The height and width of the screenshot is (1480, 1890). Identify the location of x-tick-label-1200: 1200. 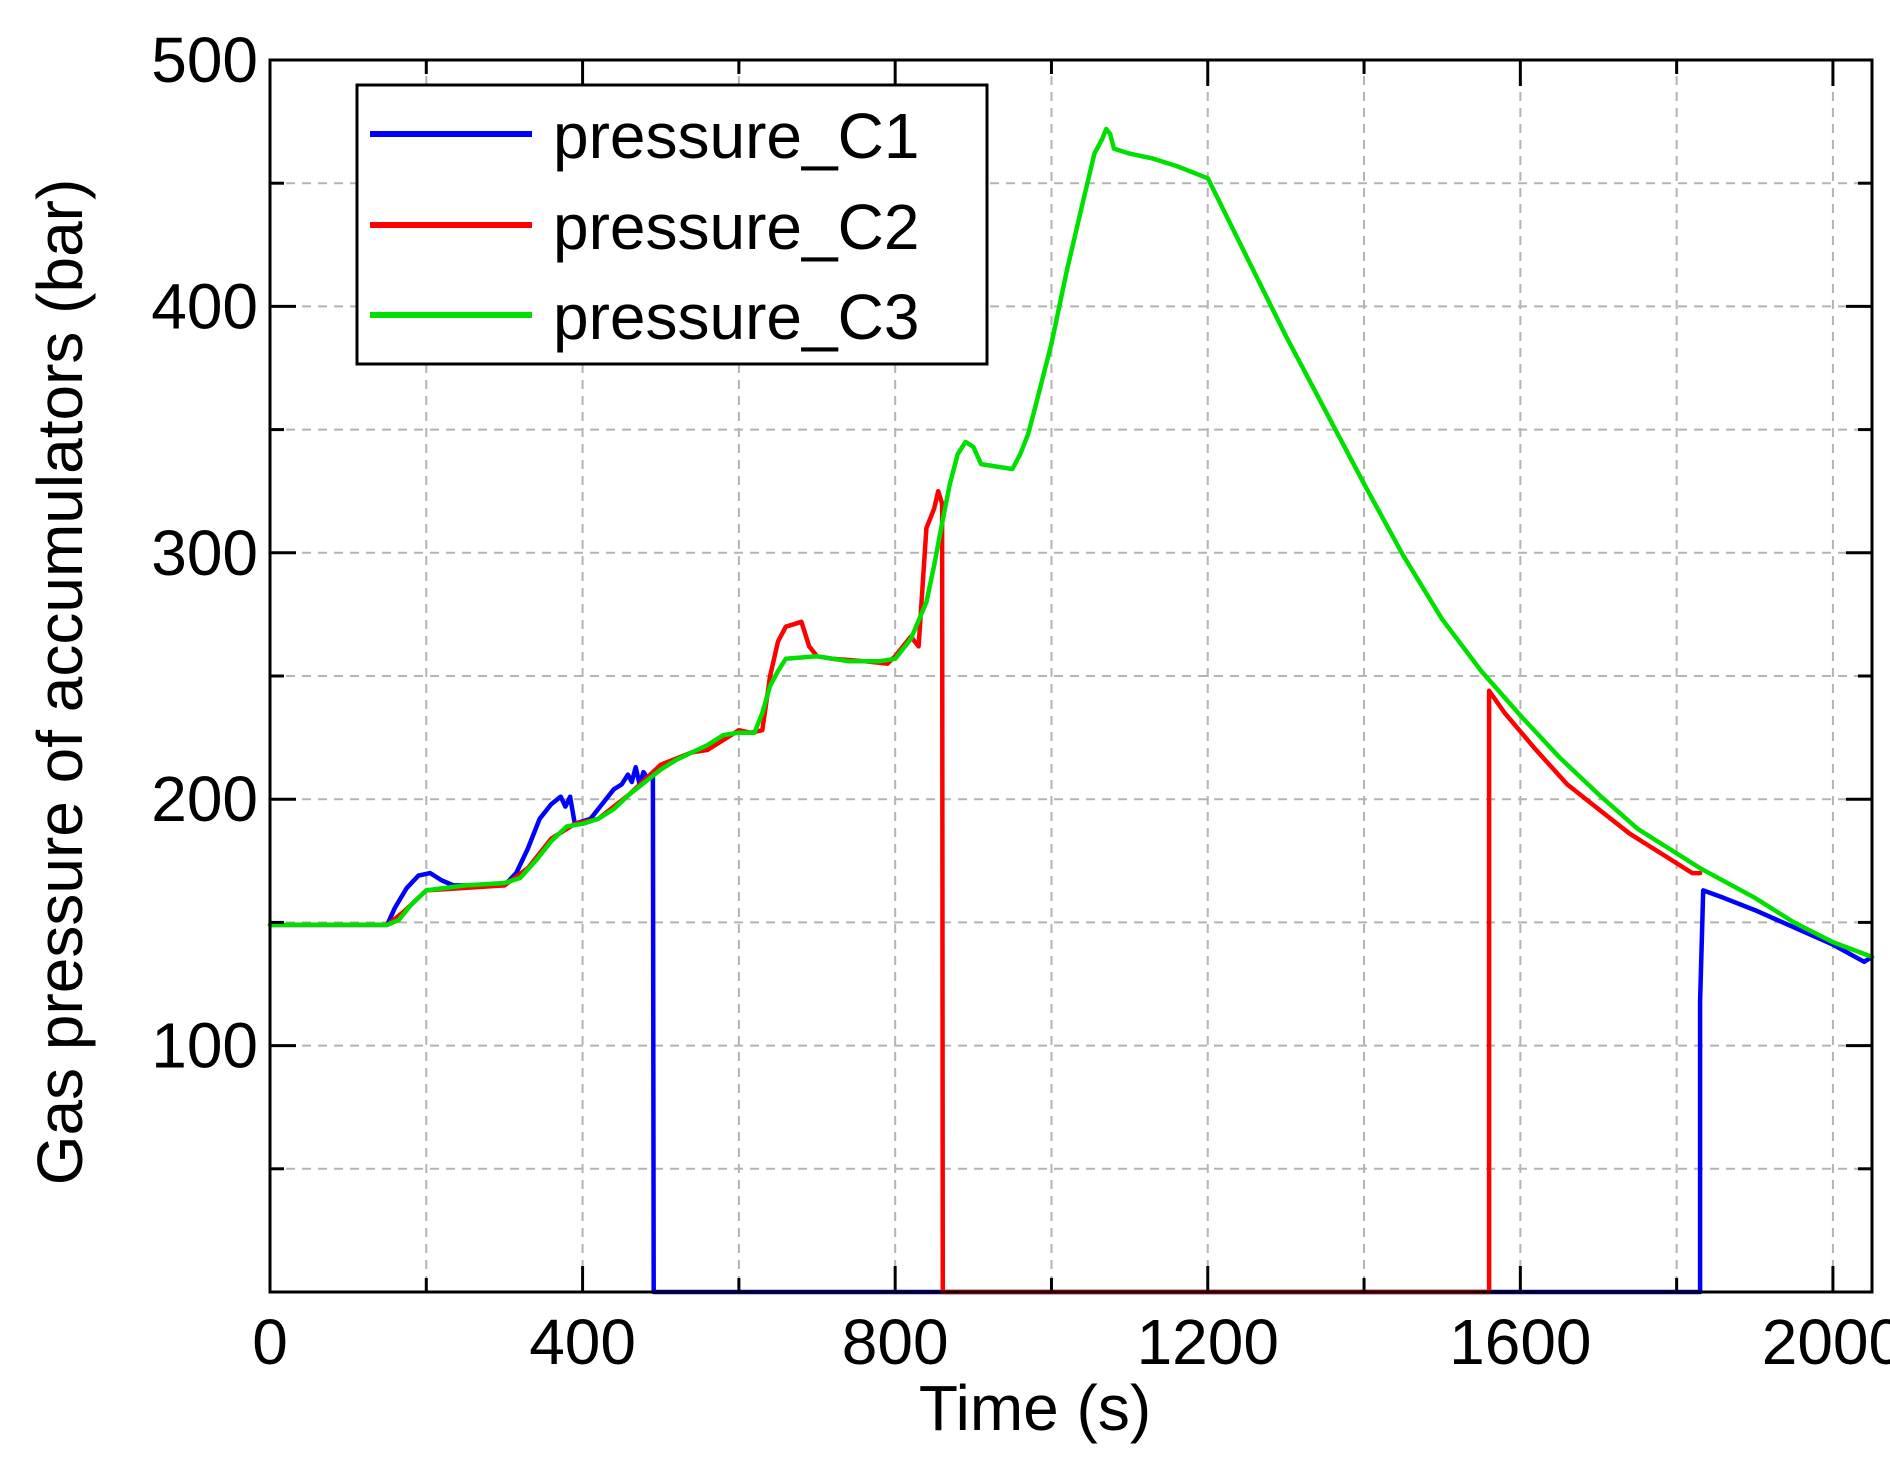
(1208, 1342).